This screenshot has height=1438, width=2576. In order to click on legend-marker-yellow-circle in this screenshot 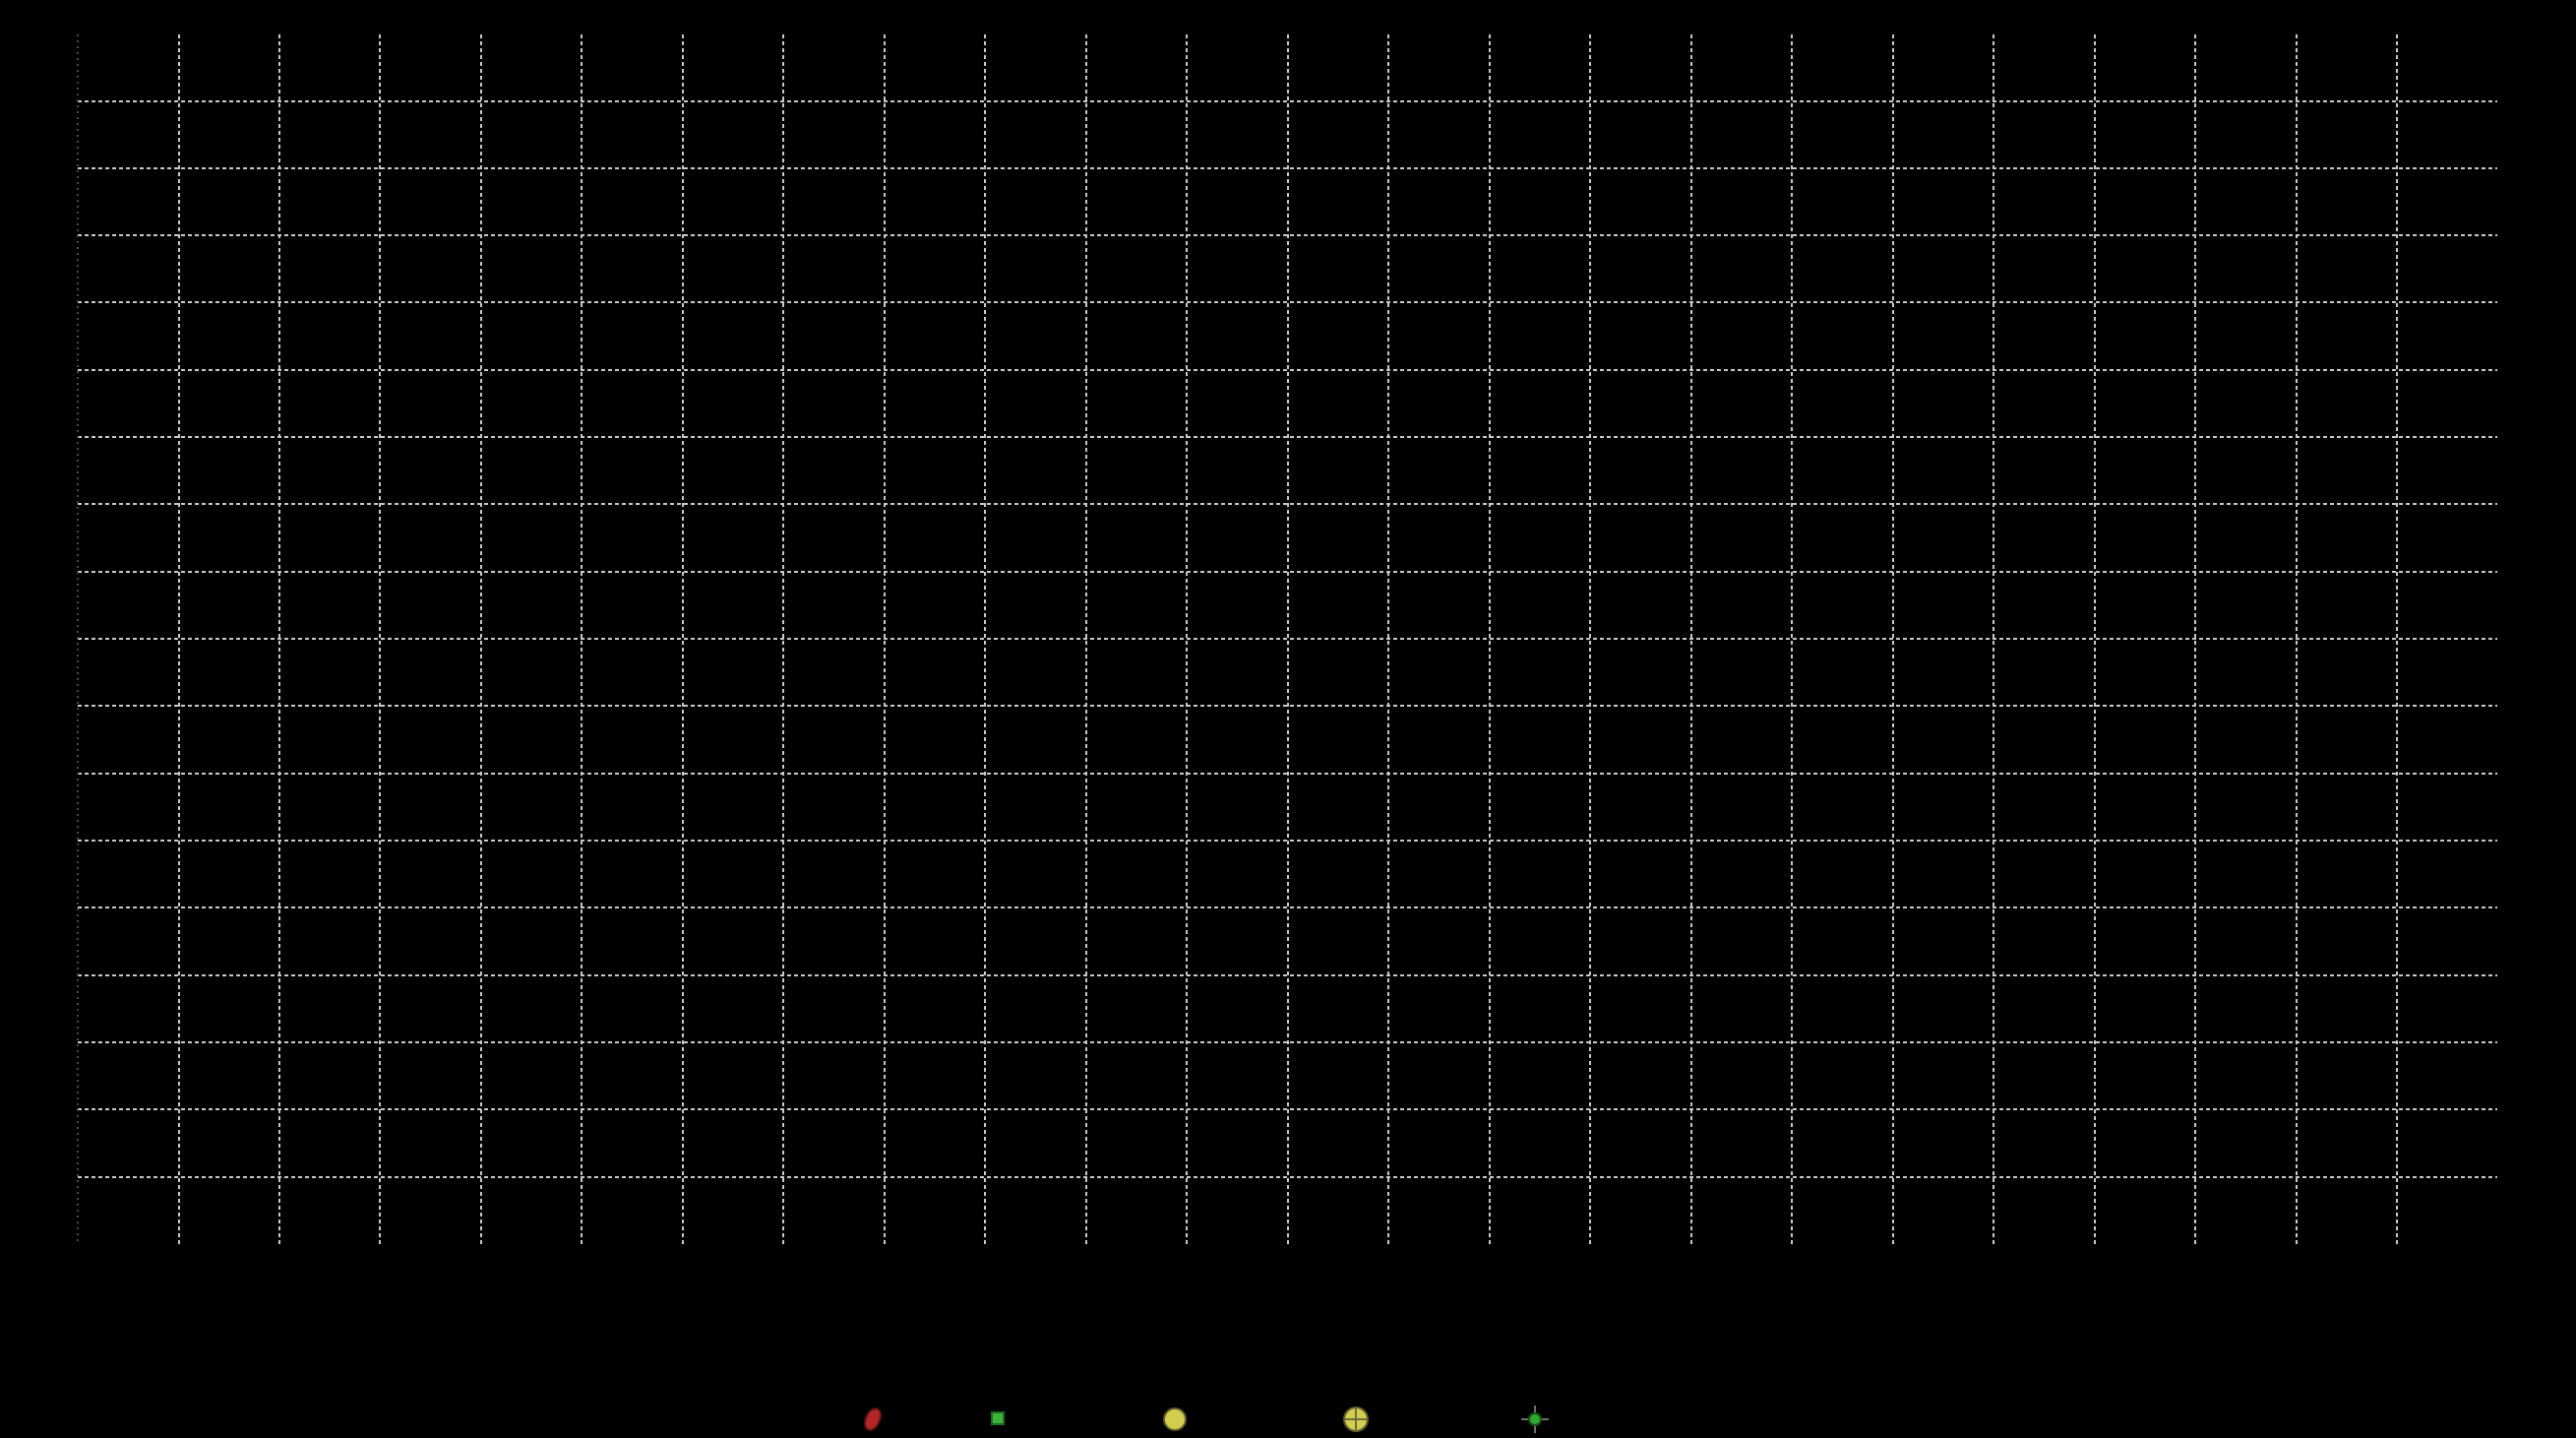, I will do `click(1175, 1419)`.